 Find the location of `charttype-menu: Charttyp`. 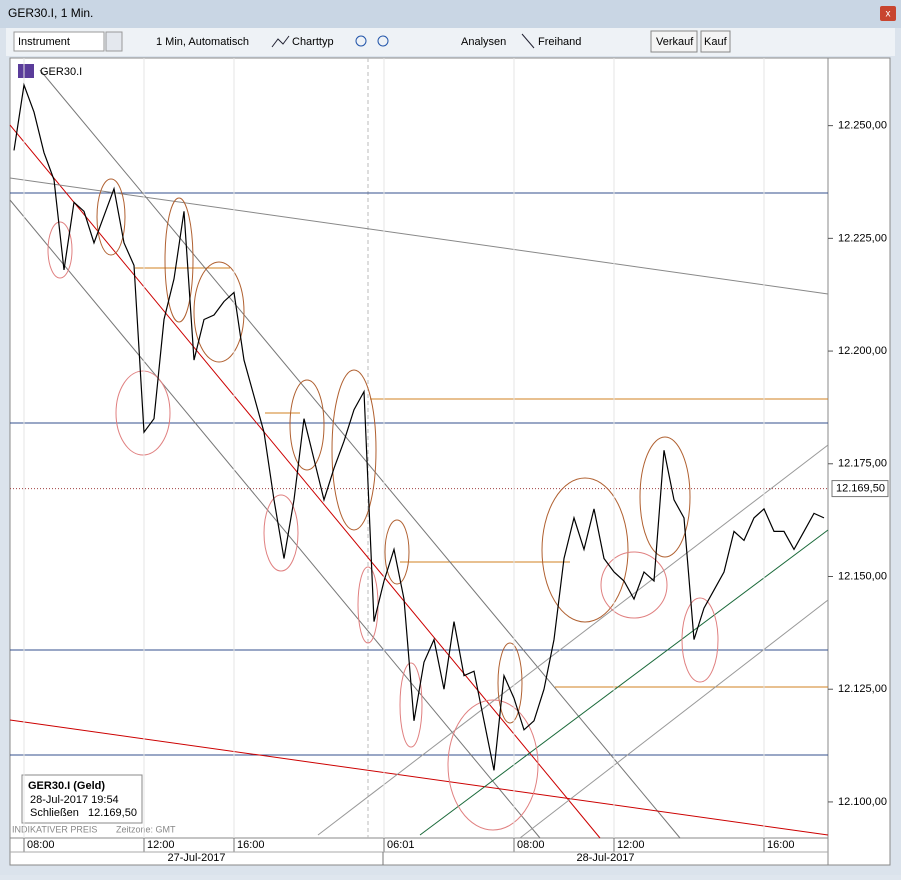

charttype-menu: Charttyp is located at coordinates (313, 42).